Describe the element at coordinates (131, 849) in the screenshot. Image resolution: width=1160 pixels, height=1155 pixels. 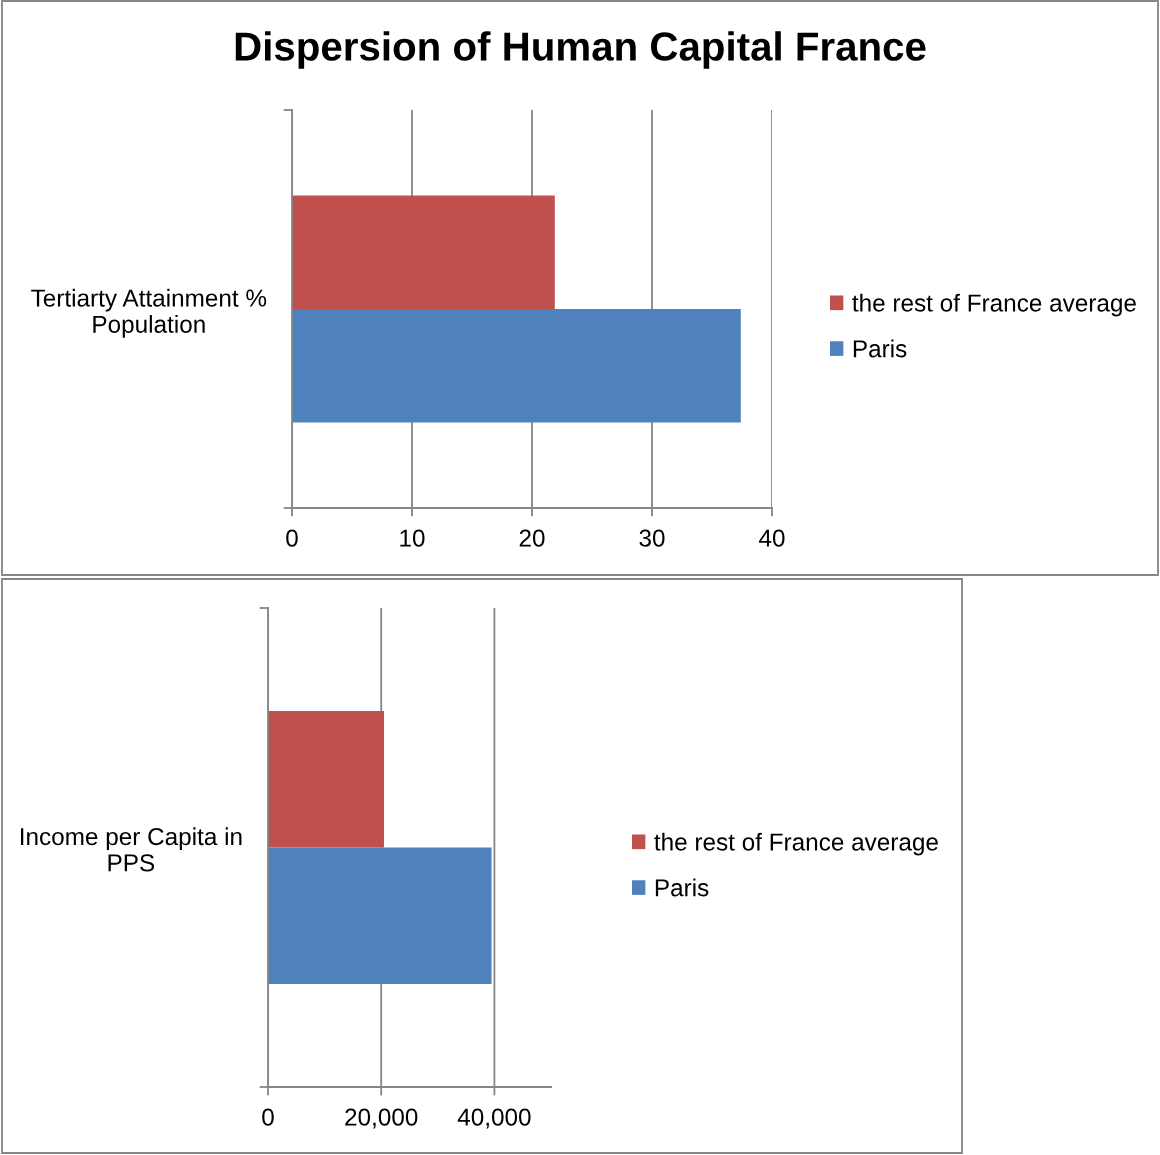
I see `y-tick-label: Income per Capita in PPS` at that location.